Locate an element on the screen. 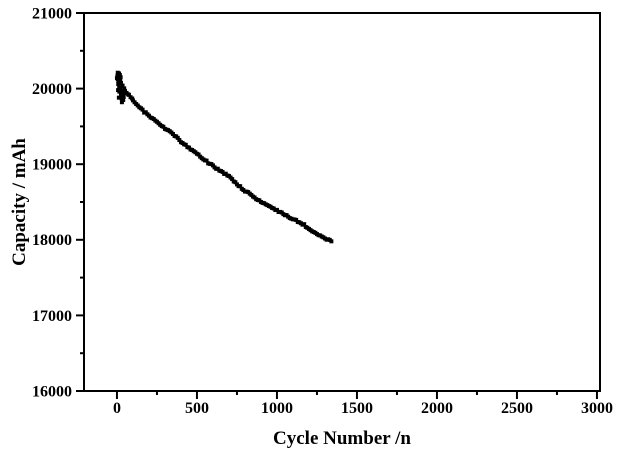  y-tick-label: 16000 is located at coordinates (52, 391).